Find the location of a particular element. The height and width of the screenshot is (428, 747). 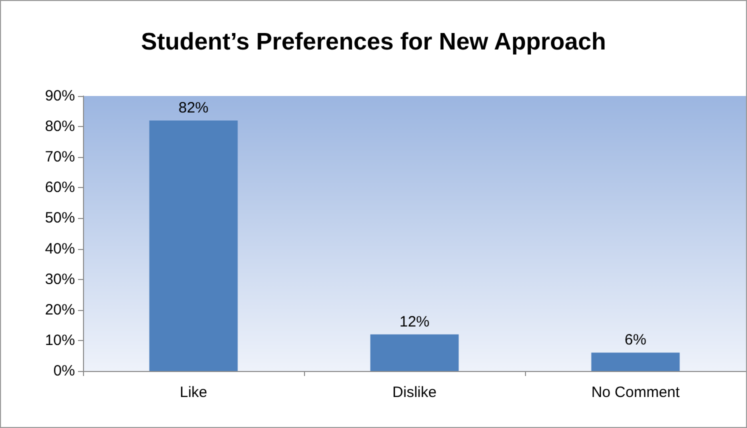

data-label: 6% is located at coordinates (635, 340).